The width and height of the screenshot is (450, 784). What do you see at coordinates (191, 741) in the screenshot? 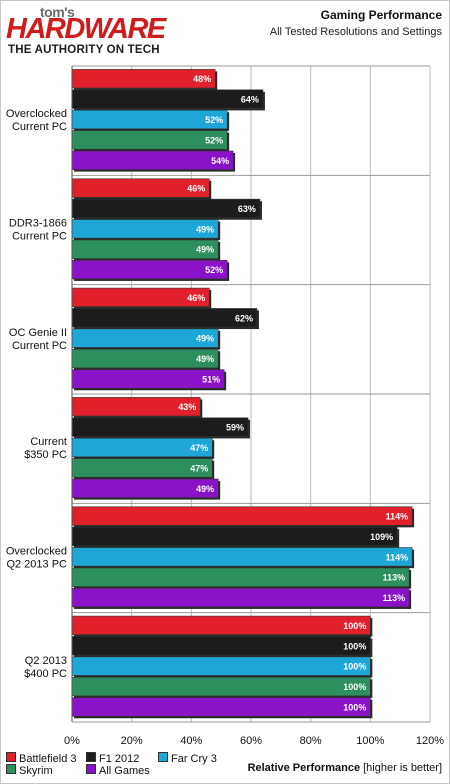
I see `x-tick-label: 40%` at bounding box center [191, 741].